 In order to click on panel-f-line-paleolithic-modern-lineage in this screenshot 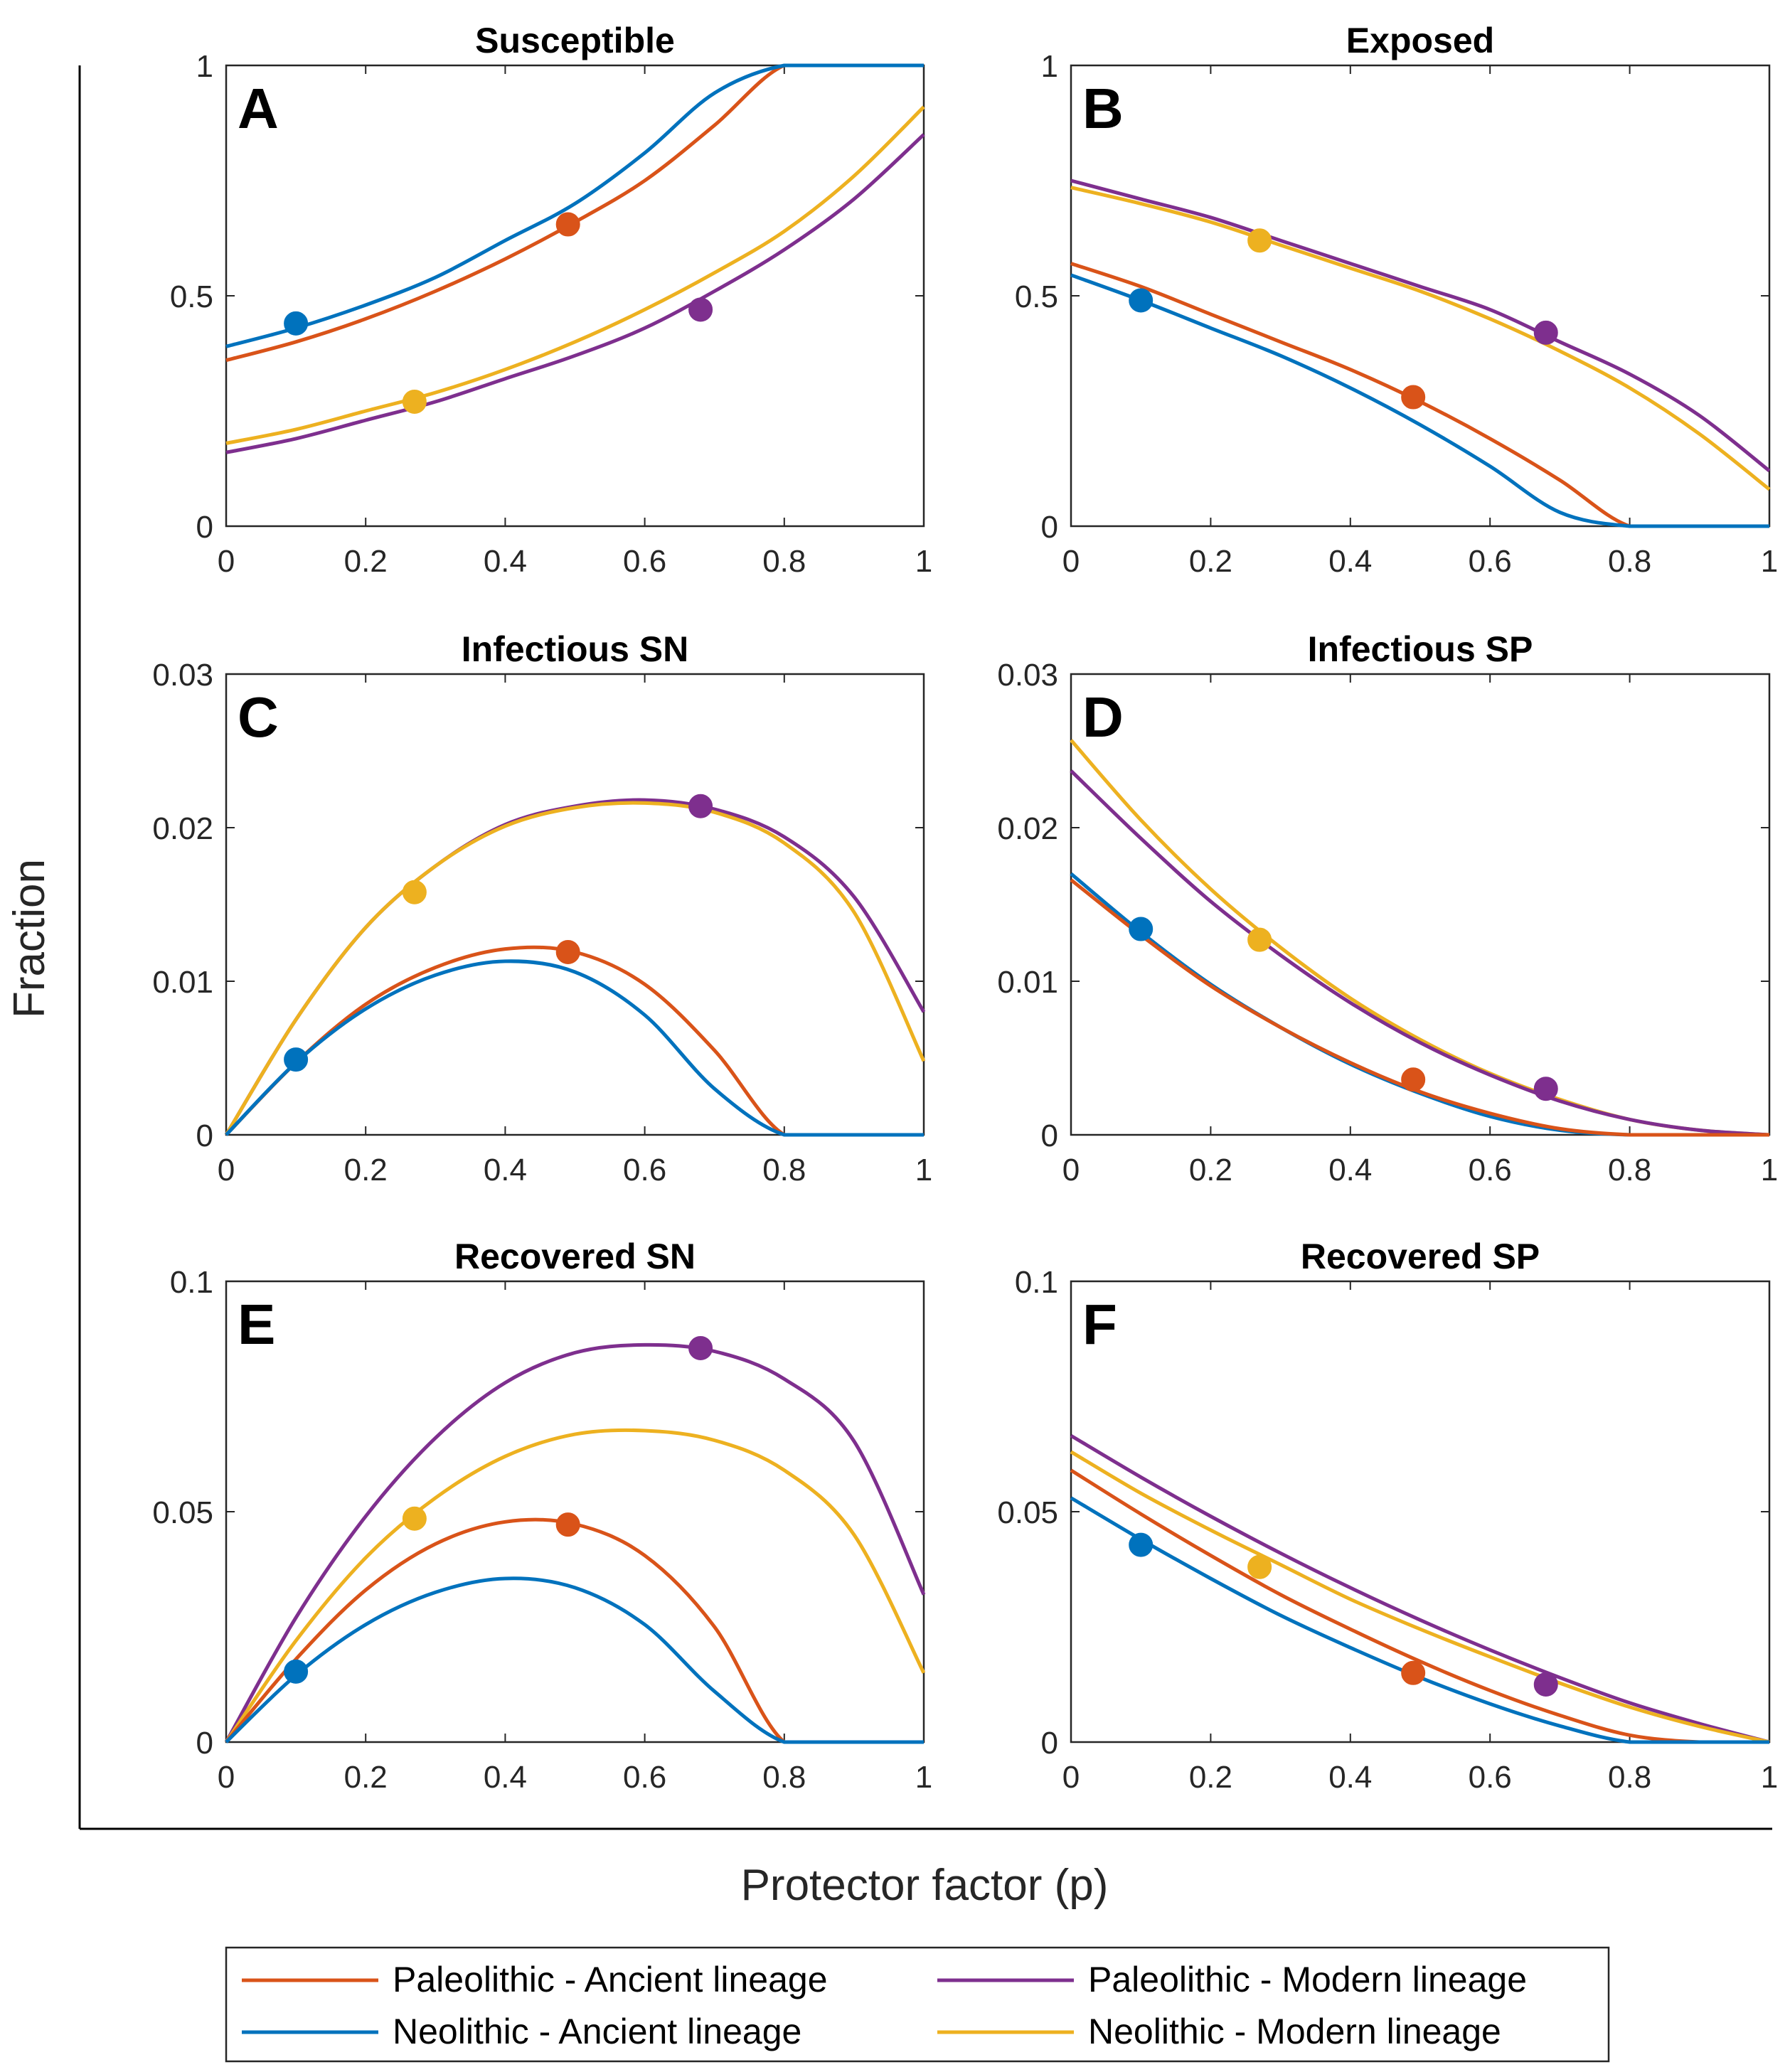, I will do `click(1420, 1588)`.